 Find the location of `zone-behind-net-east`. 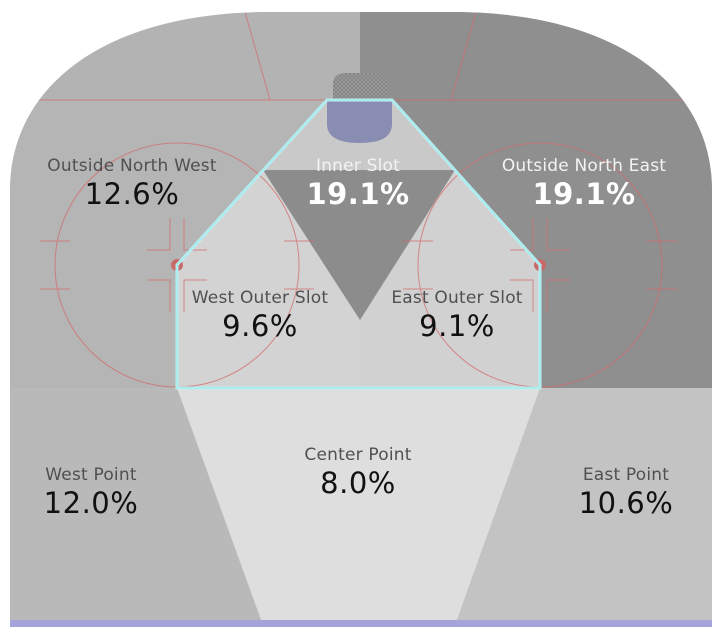

zone-behind-net-east is located at coordinates (536, 56).